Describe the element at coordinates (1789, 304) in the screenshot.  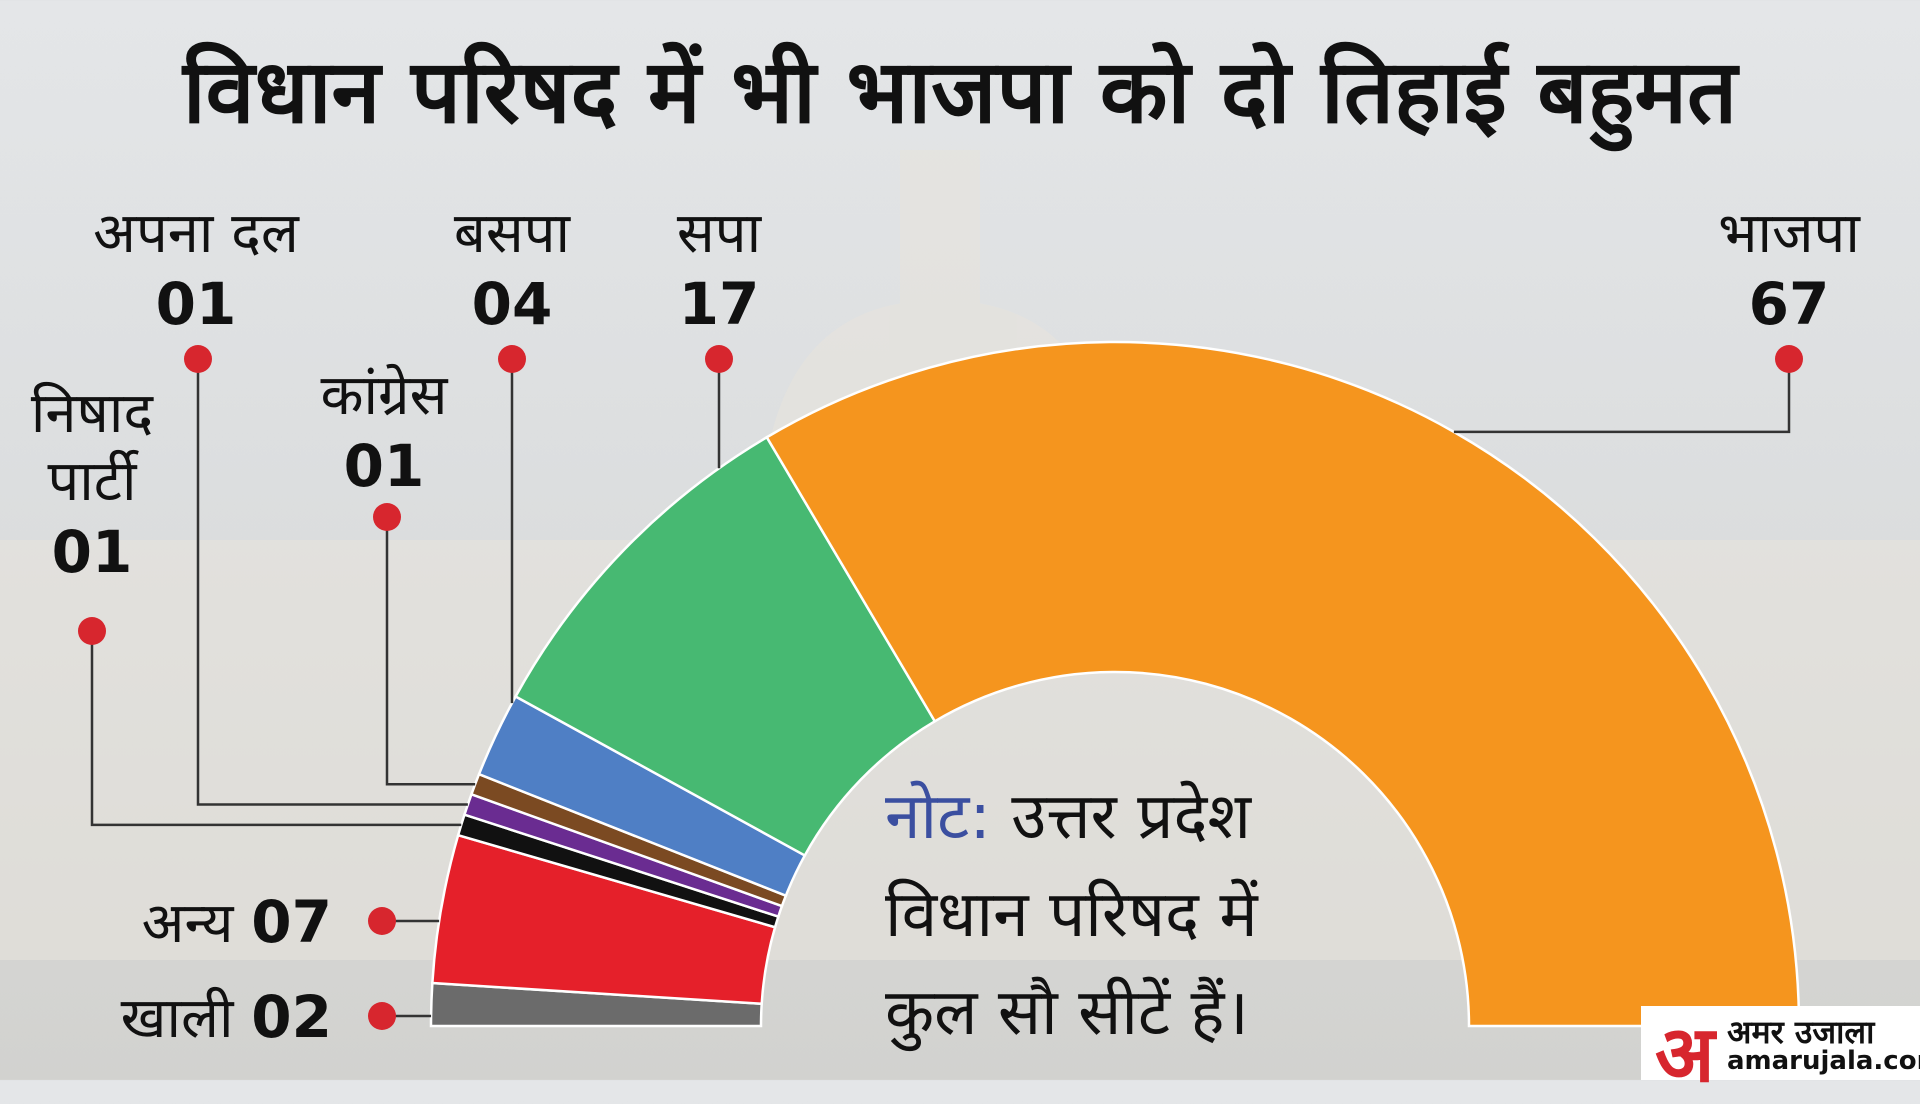
I see `value-label: 67` at that location.